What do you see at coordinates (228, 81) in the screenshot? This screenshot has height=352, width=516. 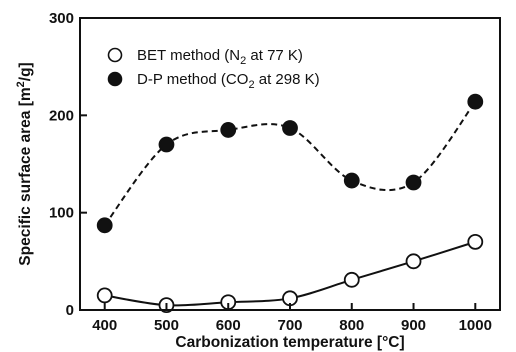 I see `legend-label-dp: D-P method (CO2 at 298 K)` at bounding box center [228, 81].